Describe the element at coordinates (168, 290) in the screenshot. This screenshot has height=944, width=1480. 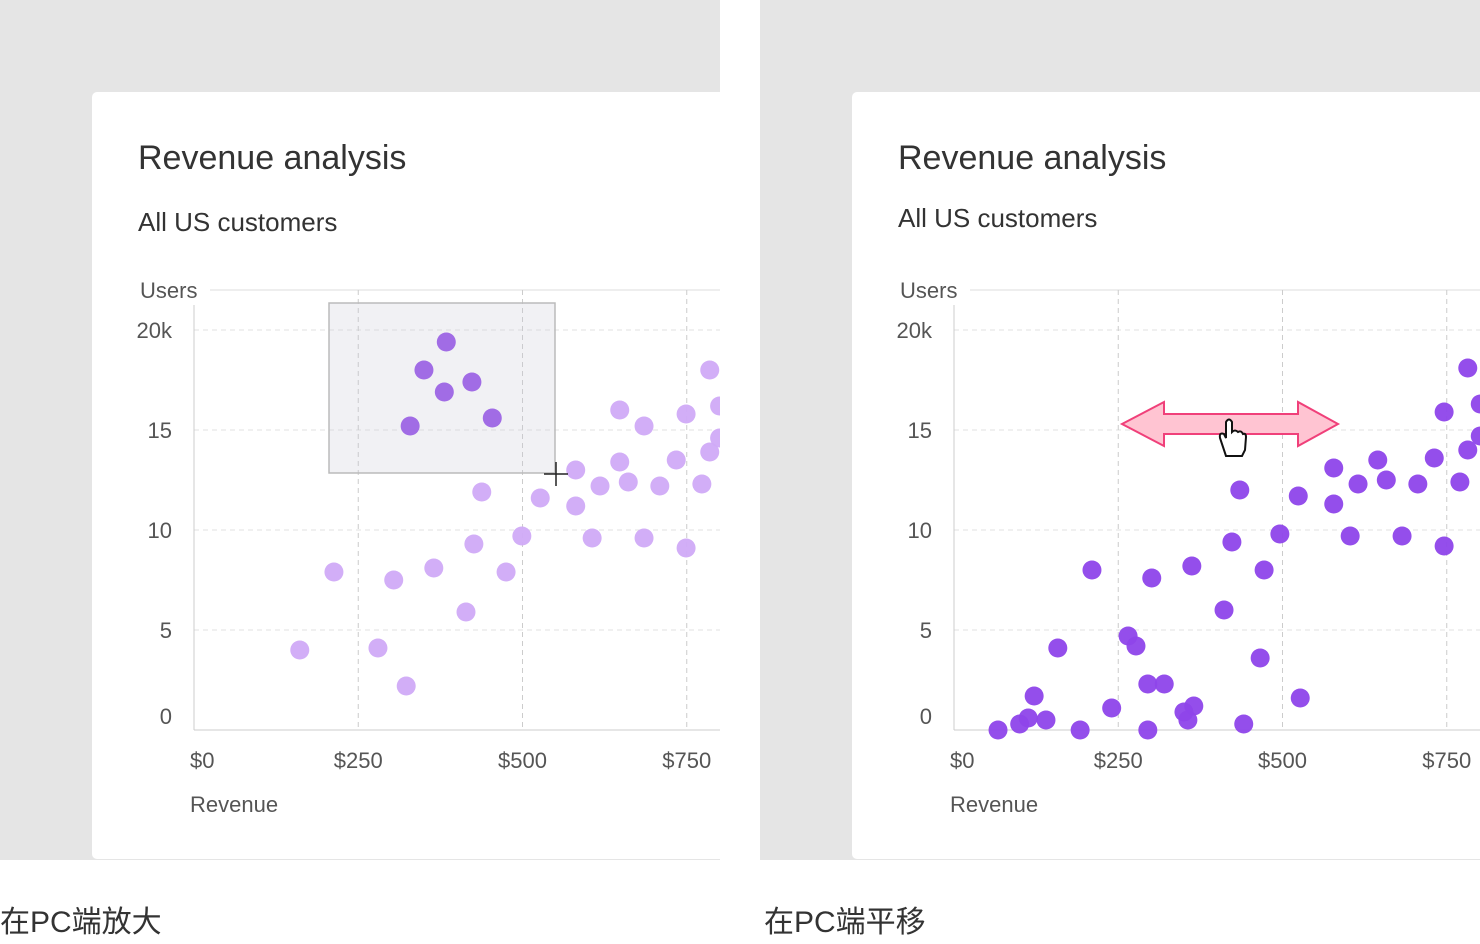
I see `y-axis-title: Users` at that location.